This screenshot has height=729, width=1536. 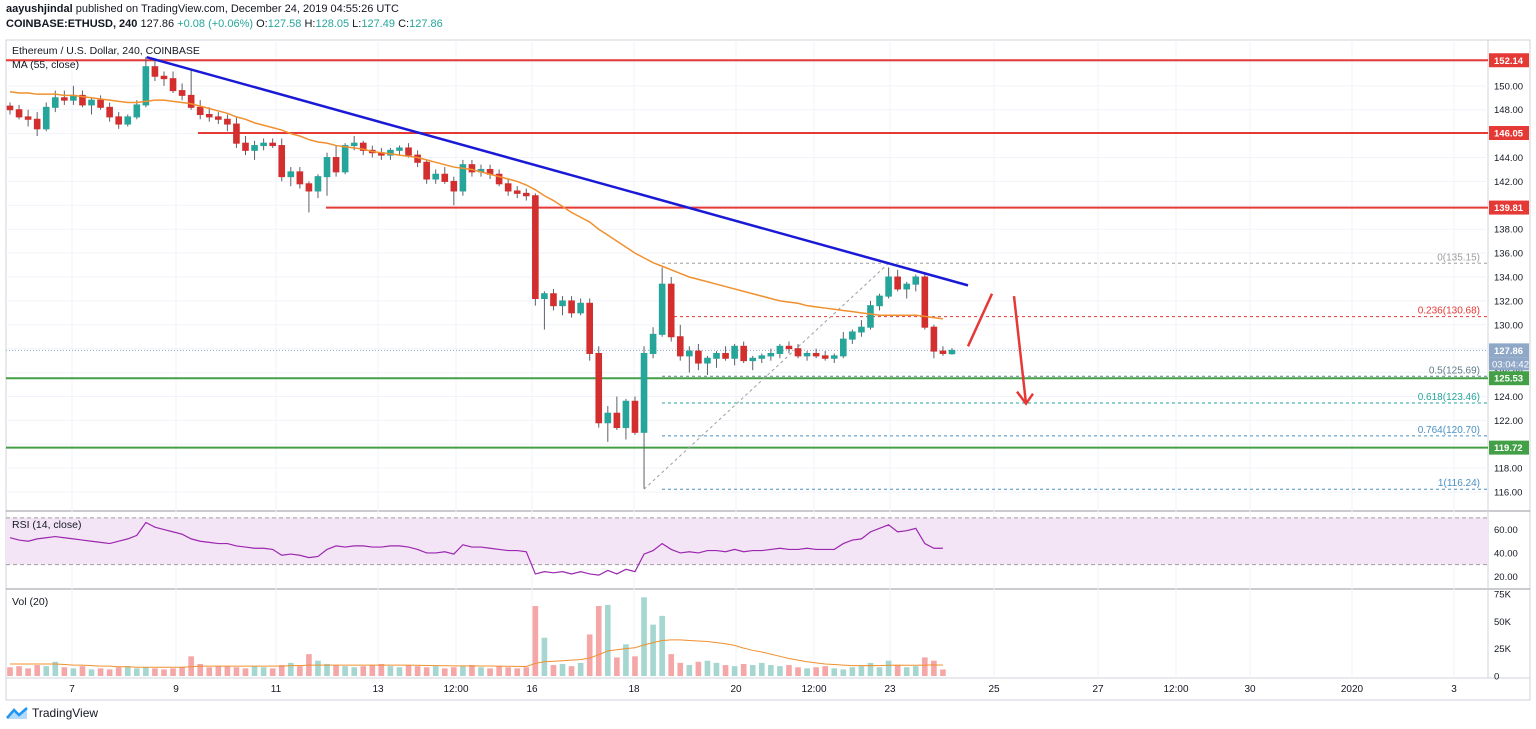 I want to click on ma-legend: MA (55, close), so click(x=45, y=65).